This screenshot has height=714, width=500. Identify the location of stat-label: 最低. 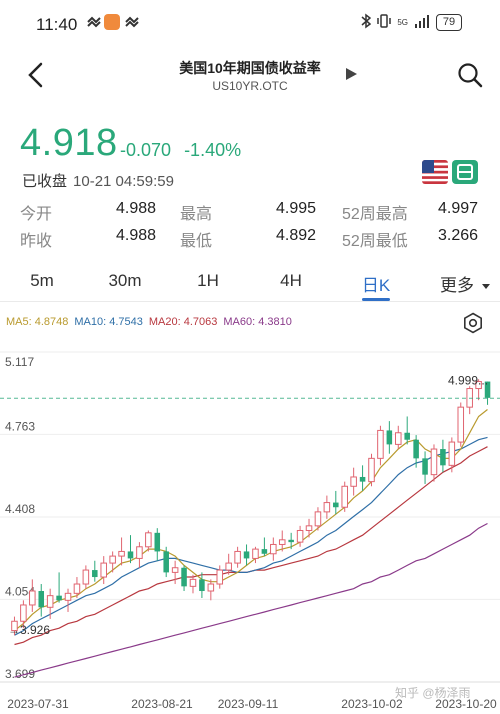
(196, 241).